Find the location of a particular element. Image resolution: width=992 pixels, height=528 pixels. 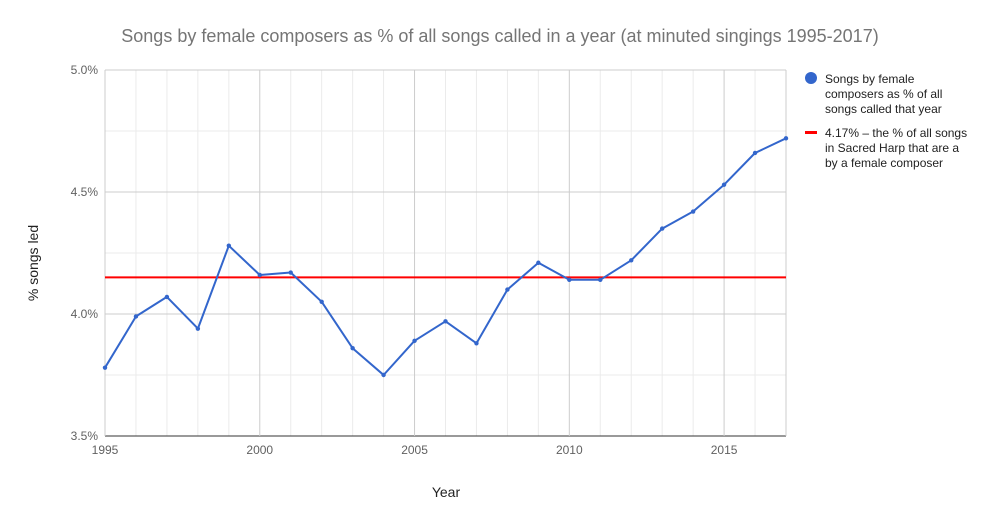

x-tick-label: 2010 is located at coordinates (569, 450).